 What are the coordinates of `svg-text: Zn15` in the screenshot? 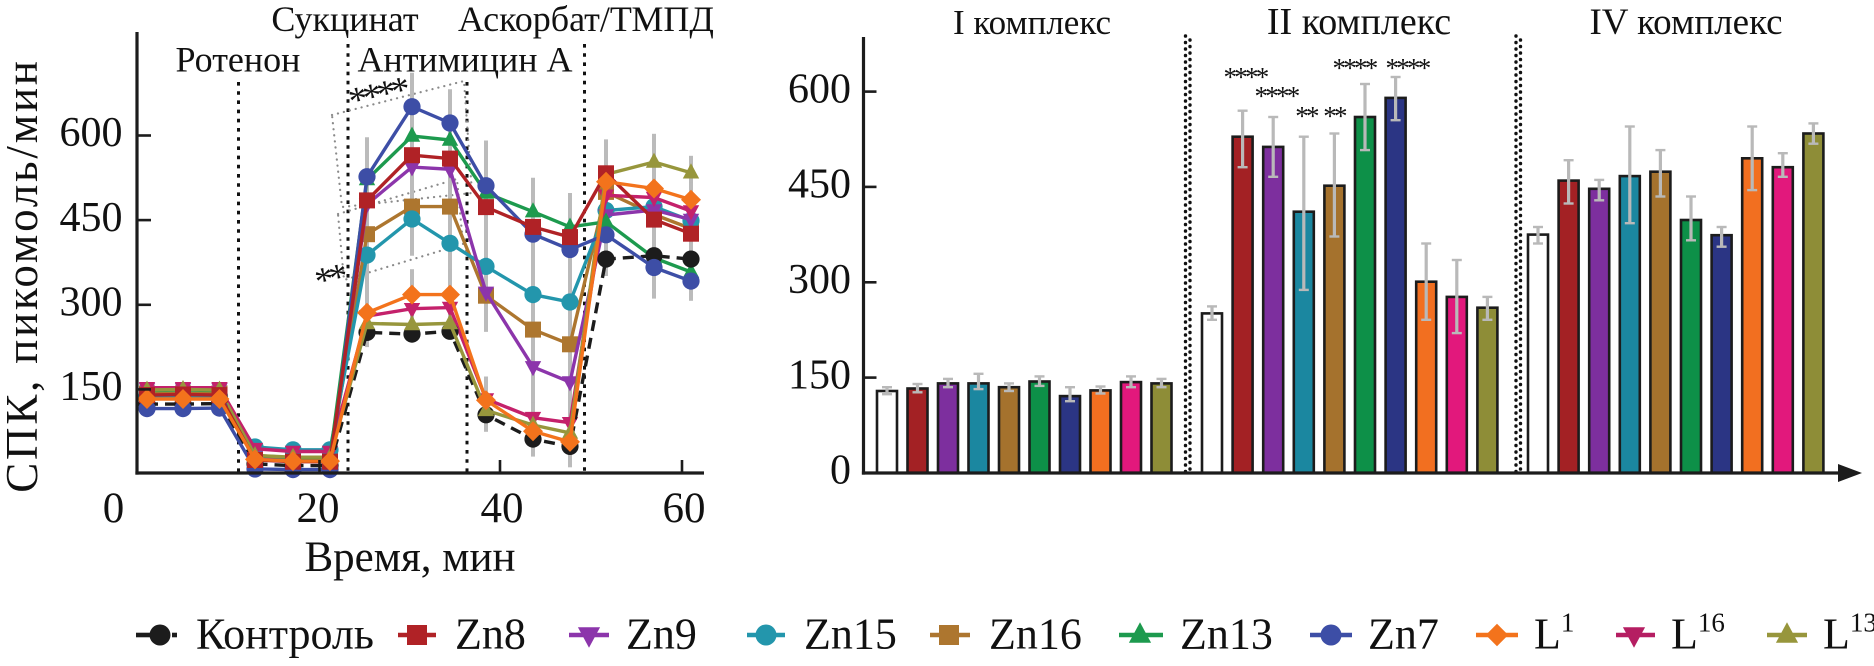 It's located at (850, 634).